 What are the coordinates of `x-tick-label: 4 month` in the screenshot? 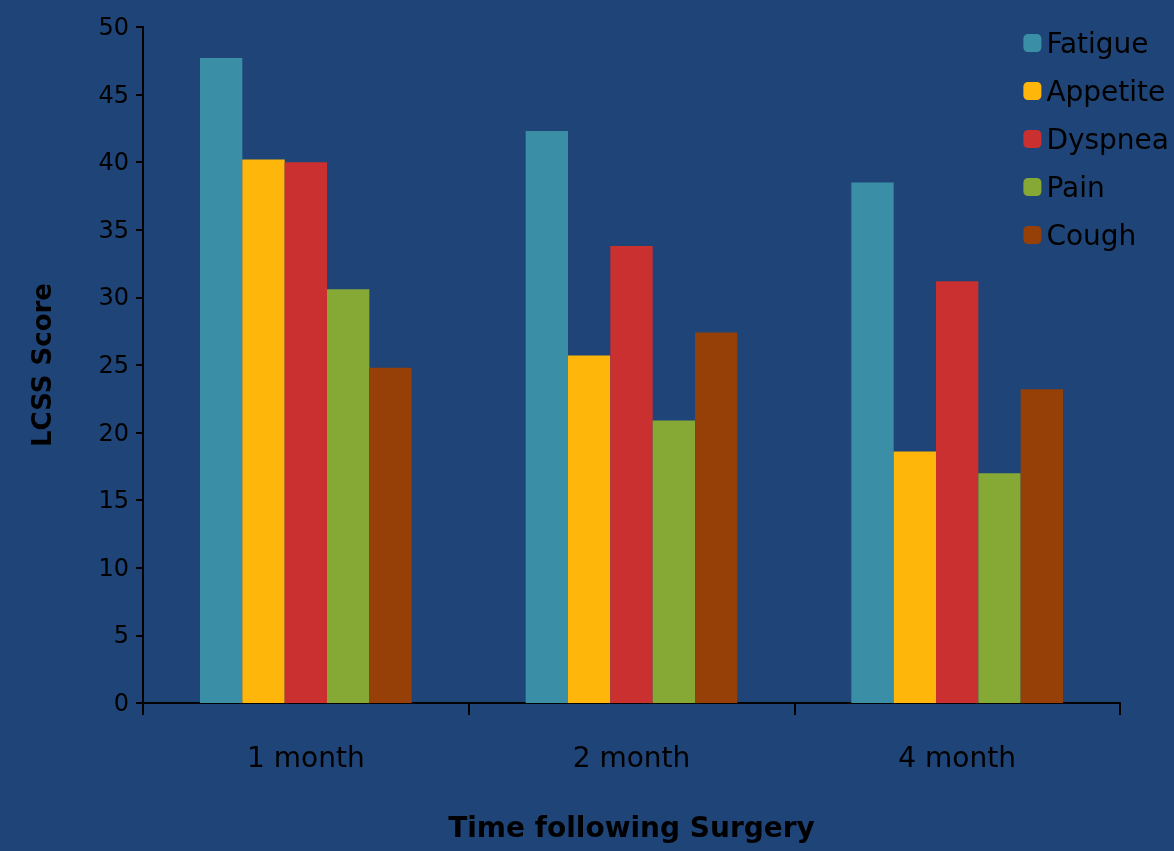 It's located at (957, 757).